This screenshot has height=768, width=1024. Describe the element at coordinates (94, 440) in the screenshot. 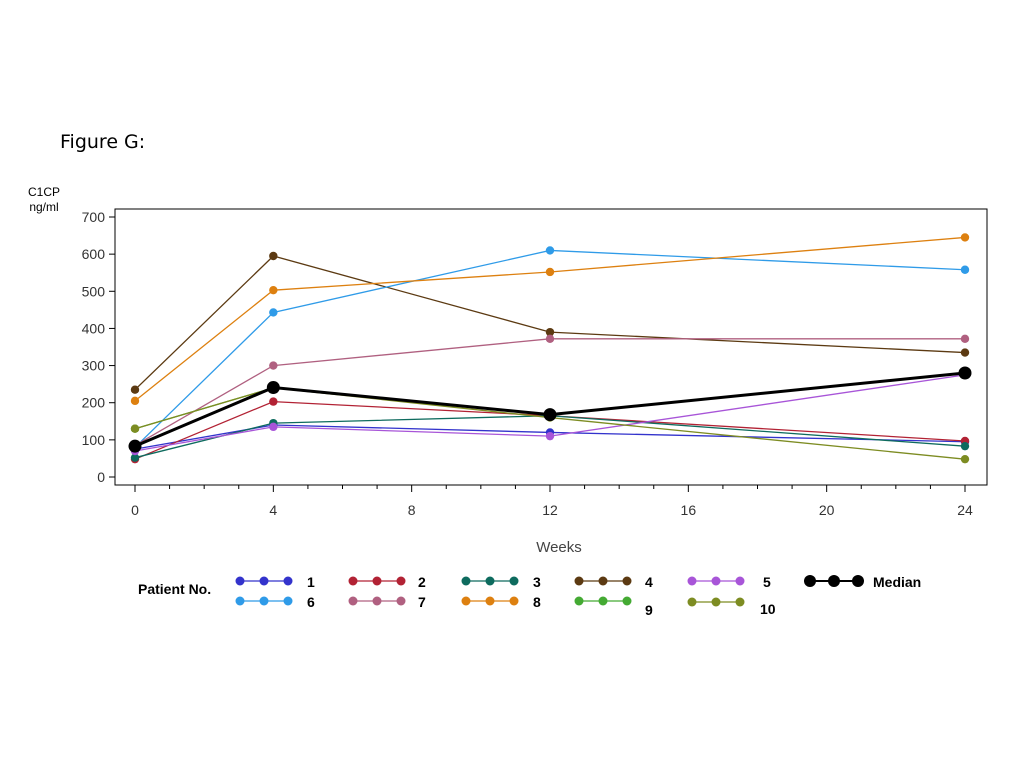

I see `y-tick-label: 100` at that location.